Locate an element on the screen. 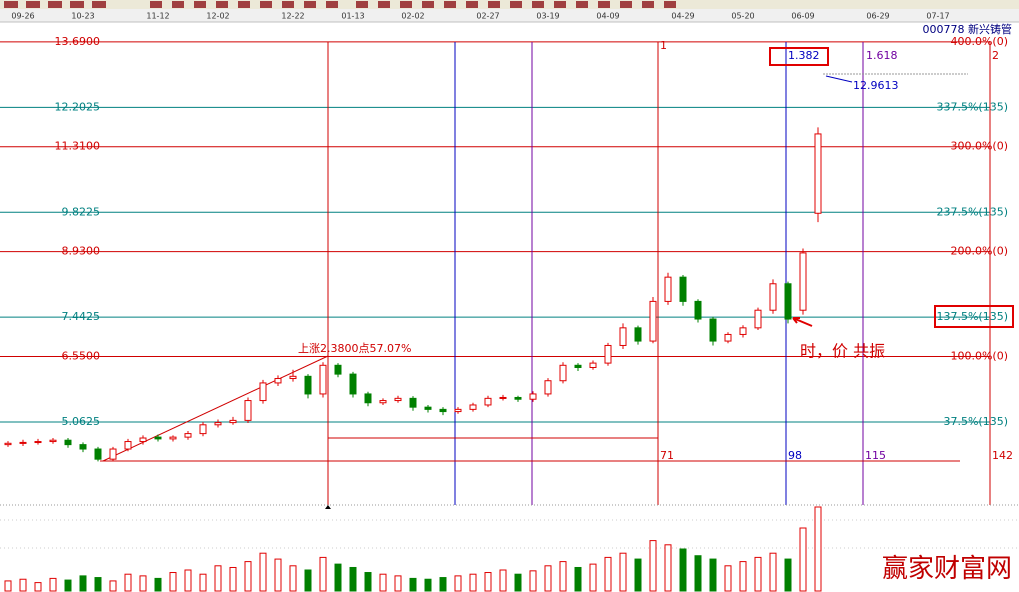  annotation: 上涨2.3800点57.07% is located at coordinates (354, 348).